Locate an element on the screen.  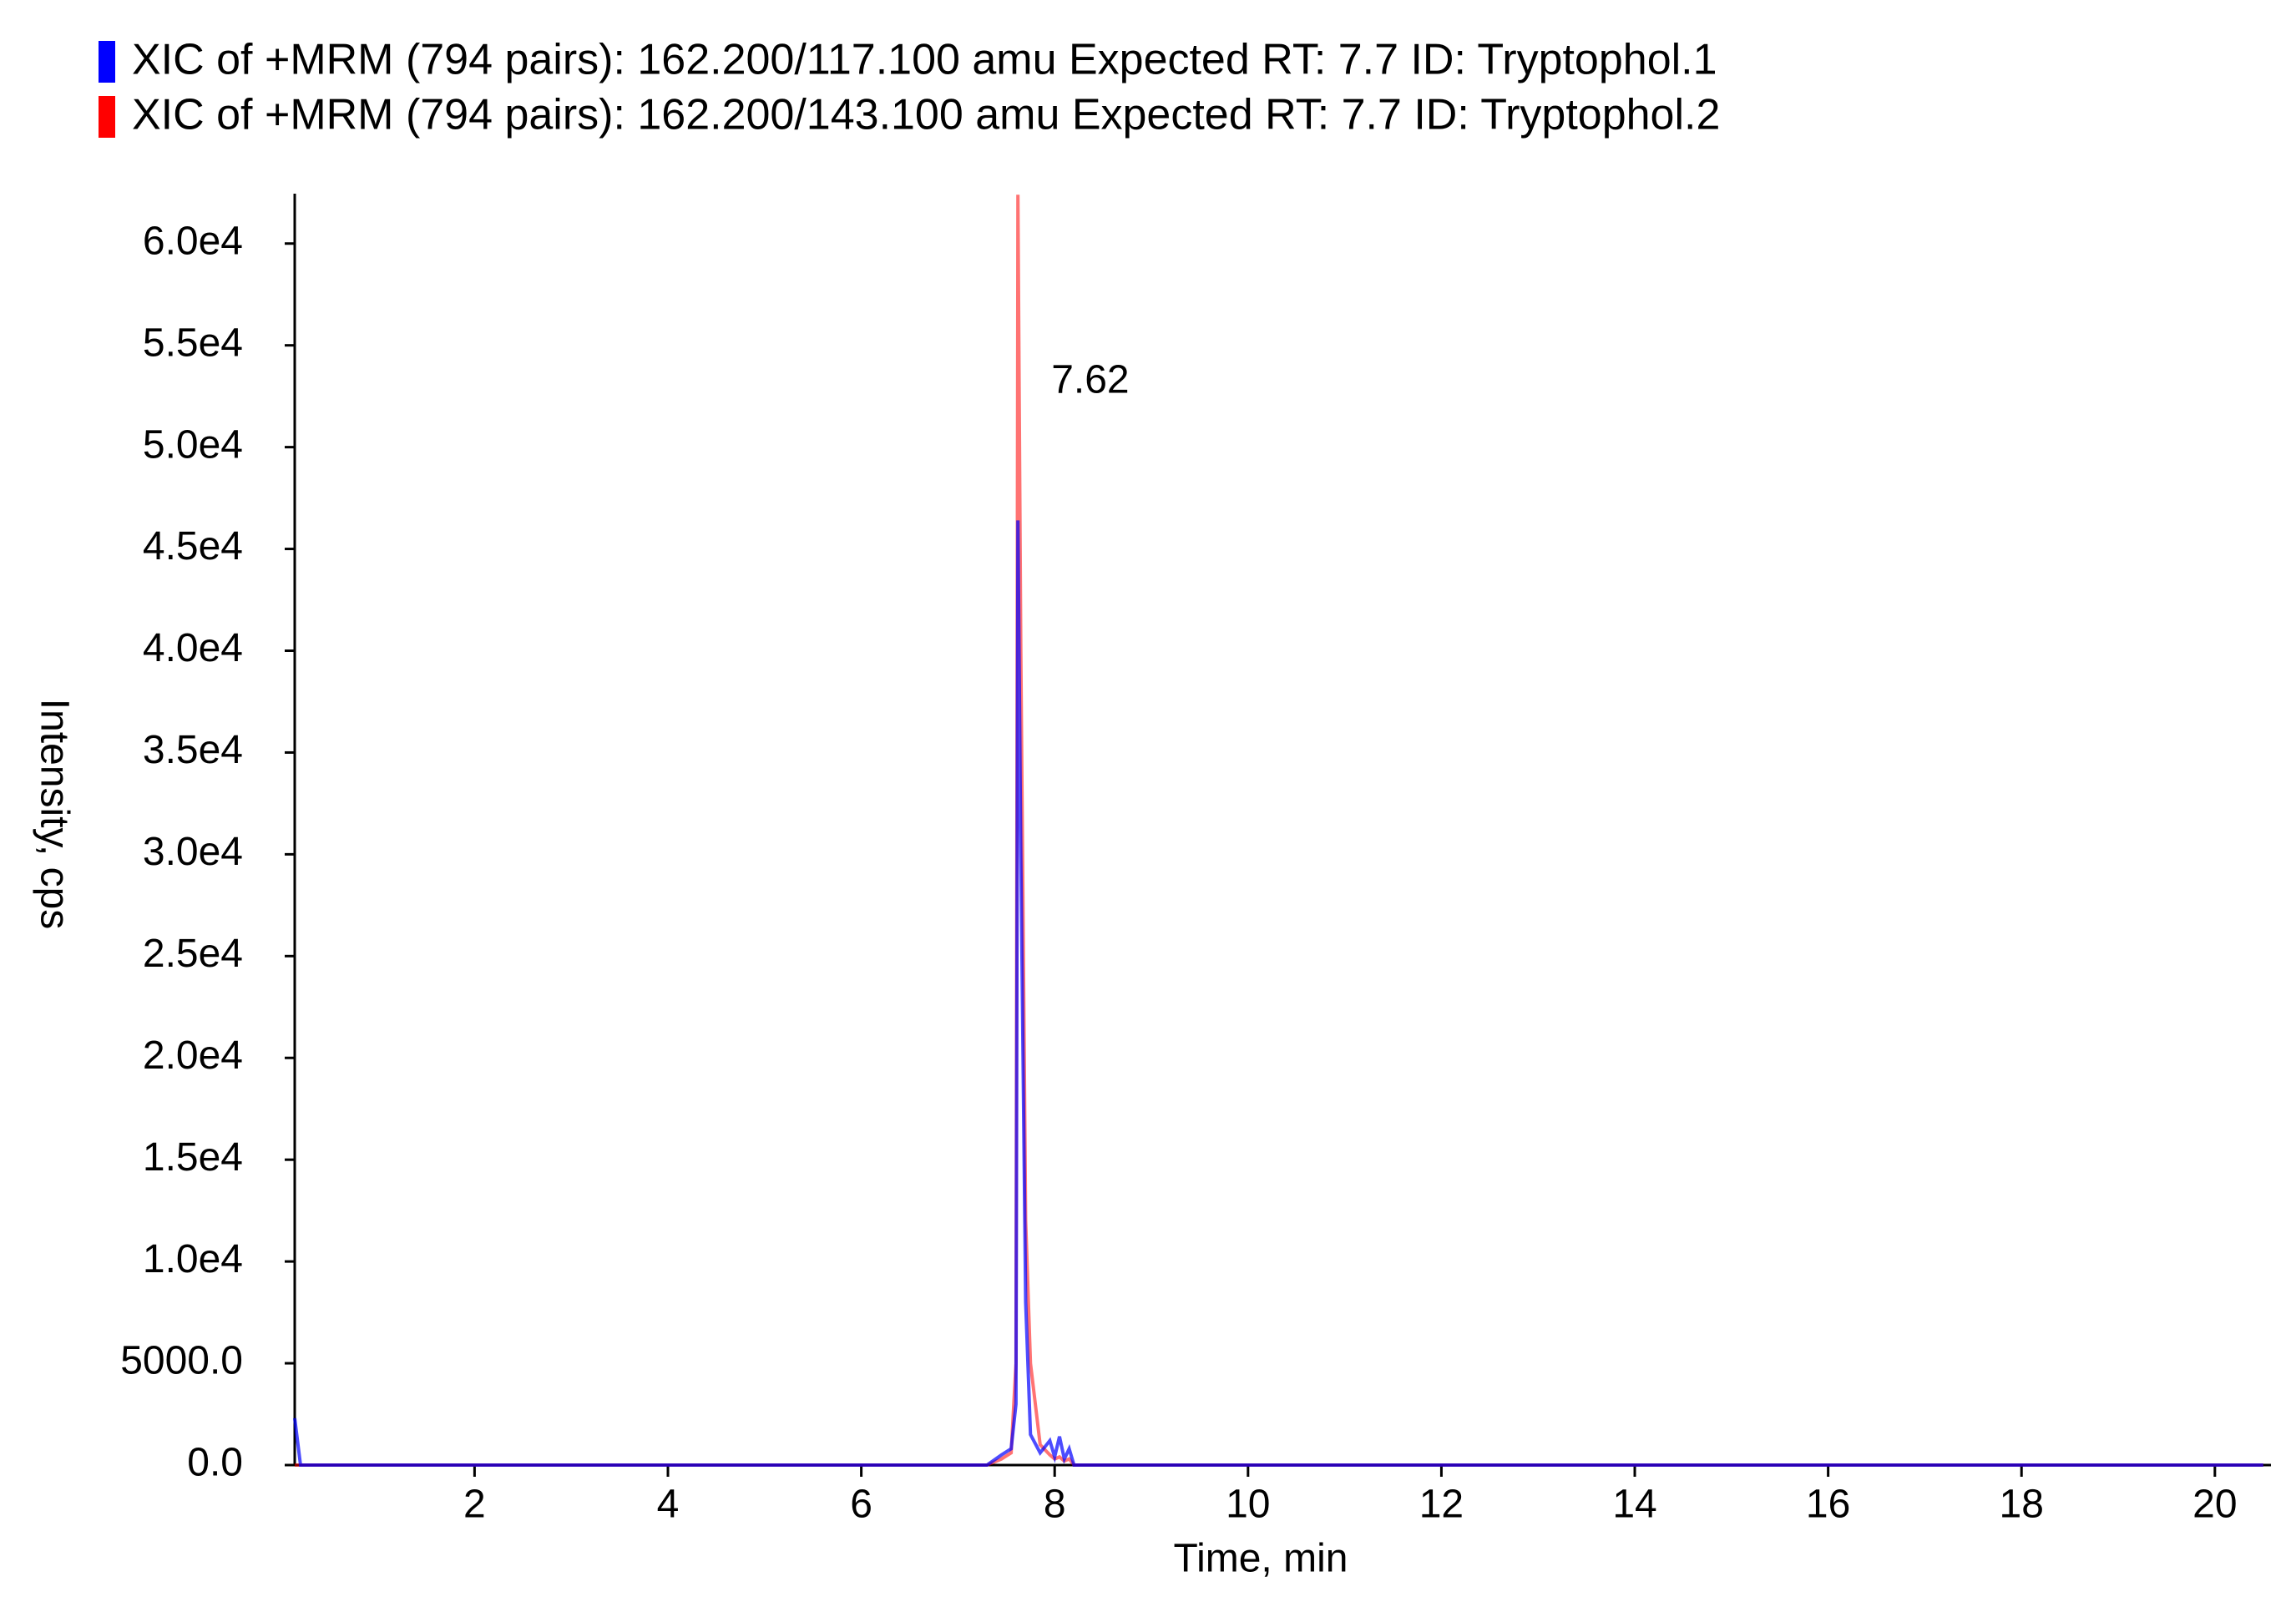
x-axis-label: Time, min is located at coordinates (1261, 1559).